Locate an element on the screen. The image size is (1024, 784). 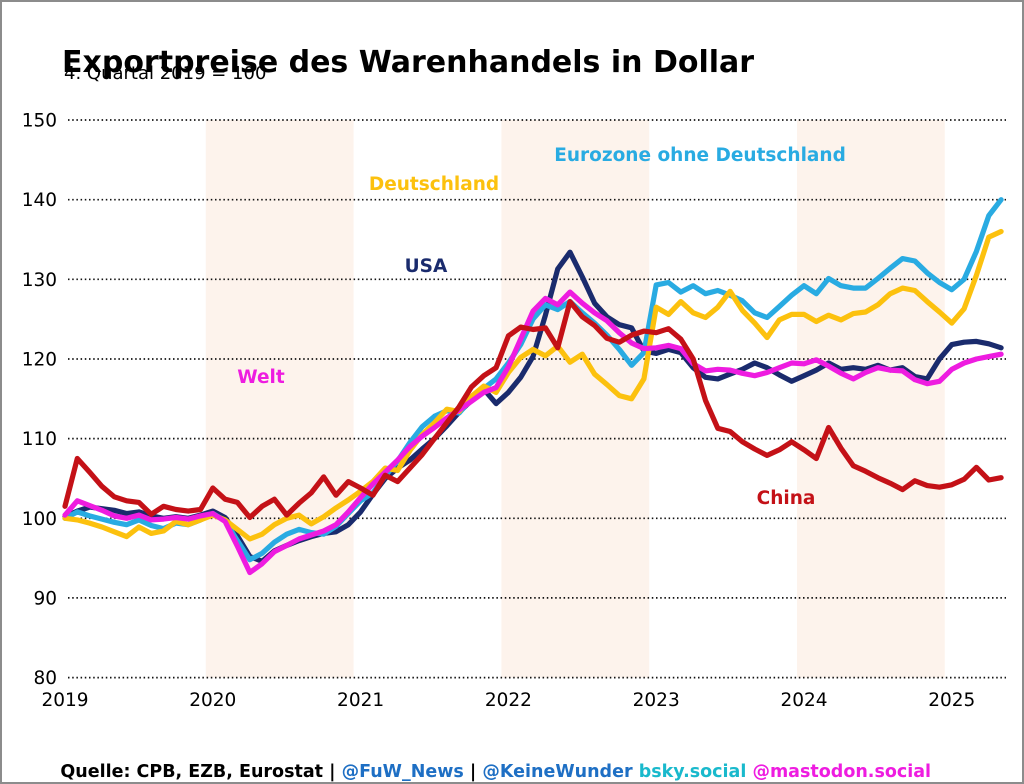
x-tick-2021: 2021 is located at coordinates (360, 700).